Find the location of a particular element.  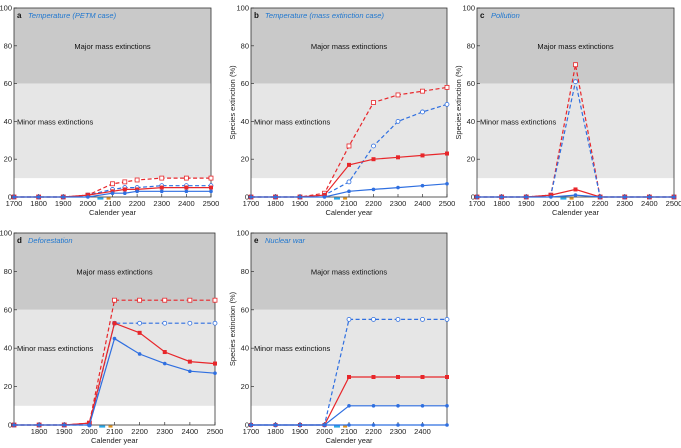

series-line-red-dashed-open is located at coordinates (112, 187).